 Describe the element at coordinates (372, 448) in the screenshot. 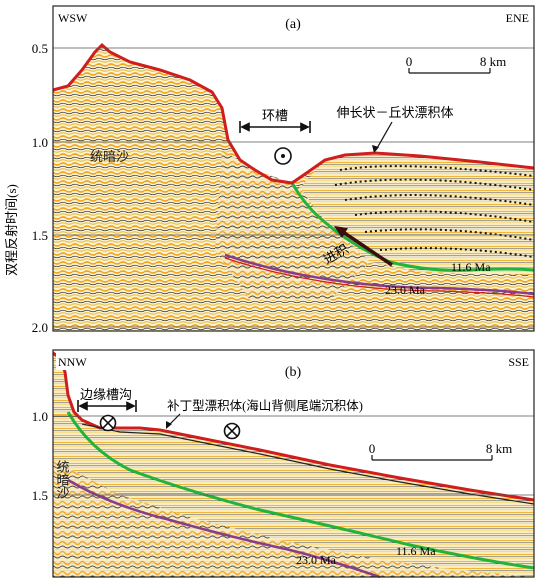

I see `panel-b-scale-start: 0` at that location.